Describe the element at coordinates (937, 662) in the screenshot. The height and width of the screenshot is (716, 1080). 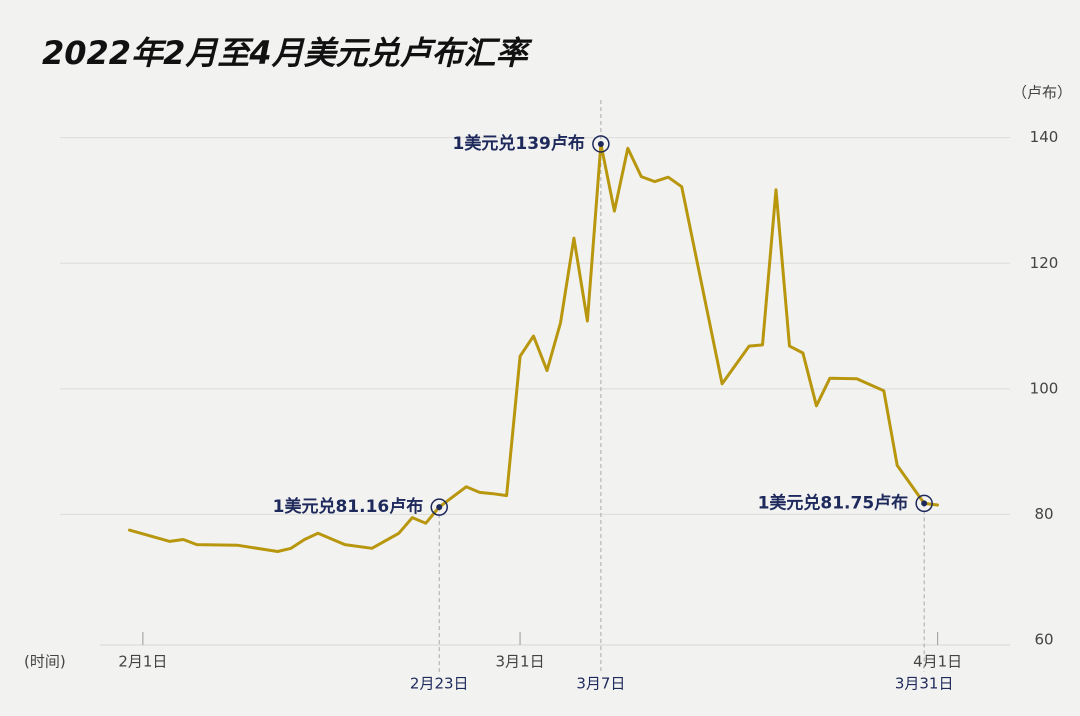
I see `x-tick-label: 4月1日` at that location.